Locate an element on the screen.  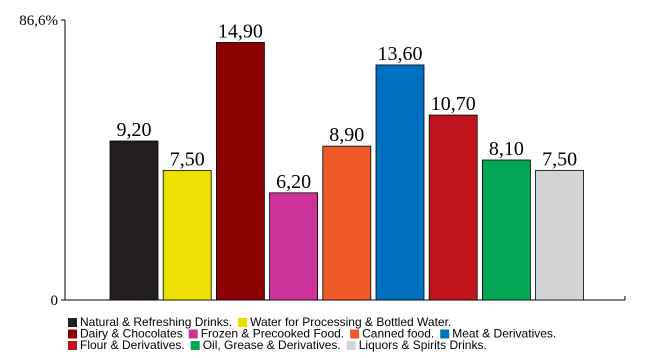
value-label: 9,20 is located at coordinates (134, 130).